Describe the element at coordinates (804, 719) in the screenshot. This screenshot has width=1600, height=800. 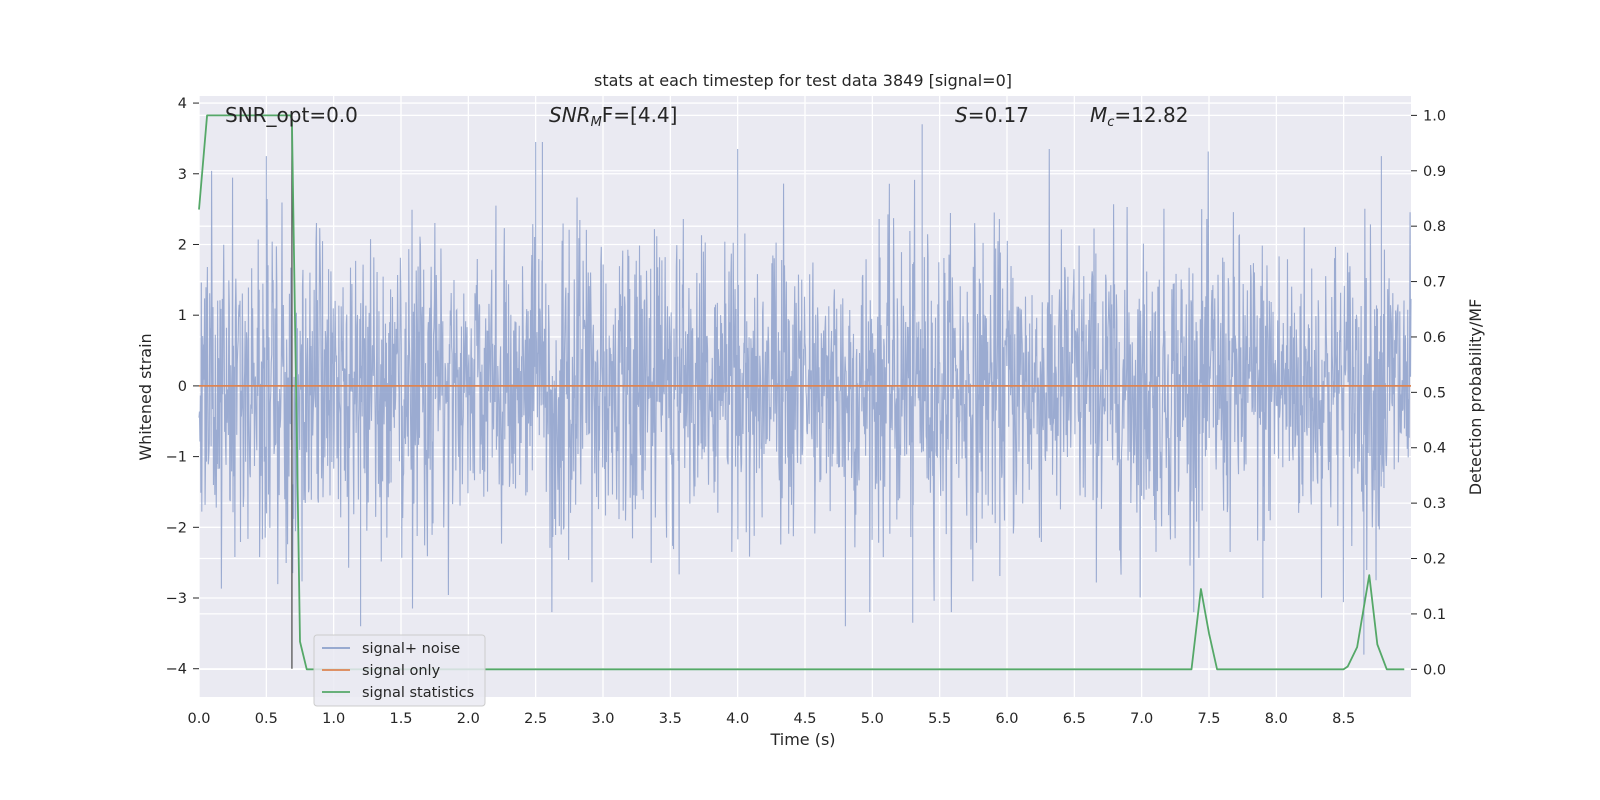
I see `x-tick-label: 4.5` at that location.